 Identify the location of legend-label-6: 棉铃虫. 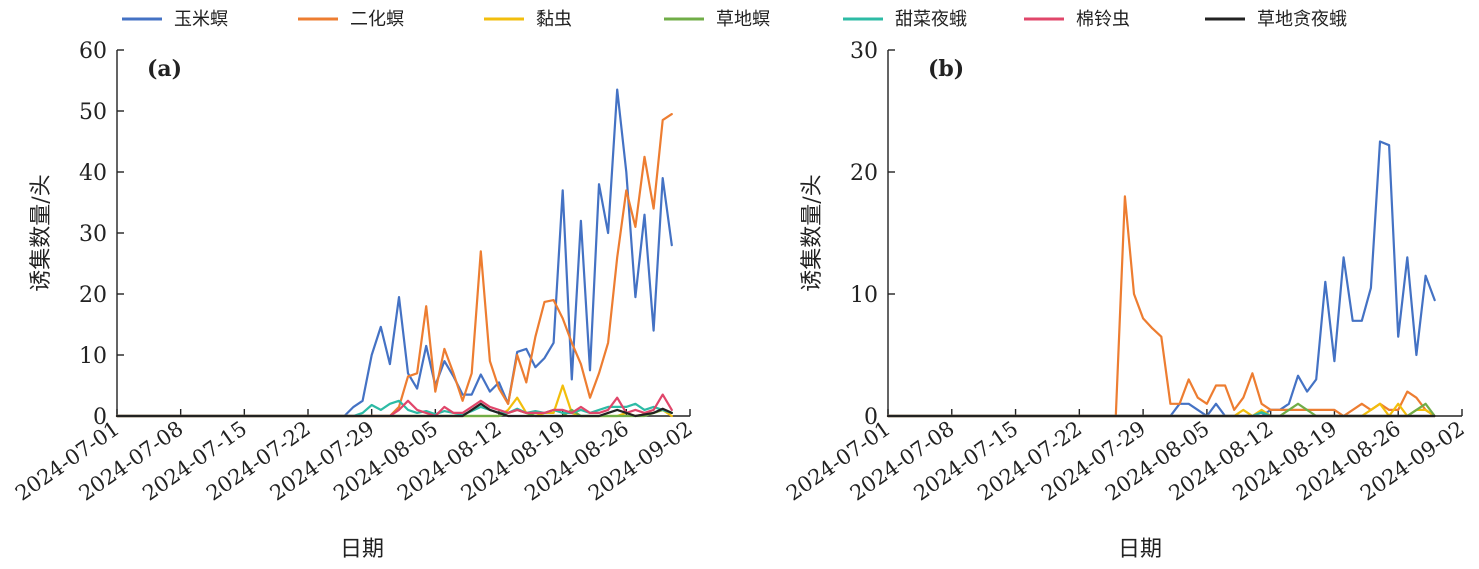
(1103, 19).